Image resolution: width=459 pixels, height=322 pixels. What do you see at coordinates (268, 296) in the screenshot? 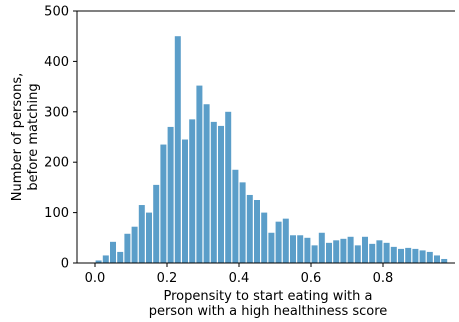
I see `x-axis-title-line-1: Propensity to start eating with a` at bounding box center [268, 296].